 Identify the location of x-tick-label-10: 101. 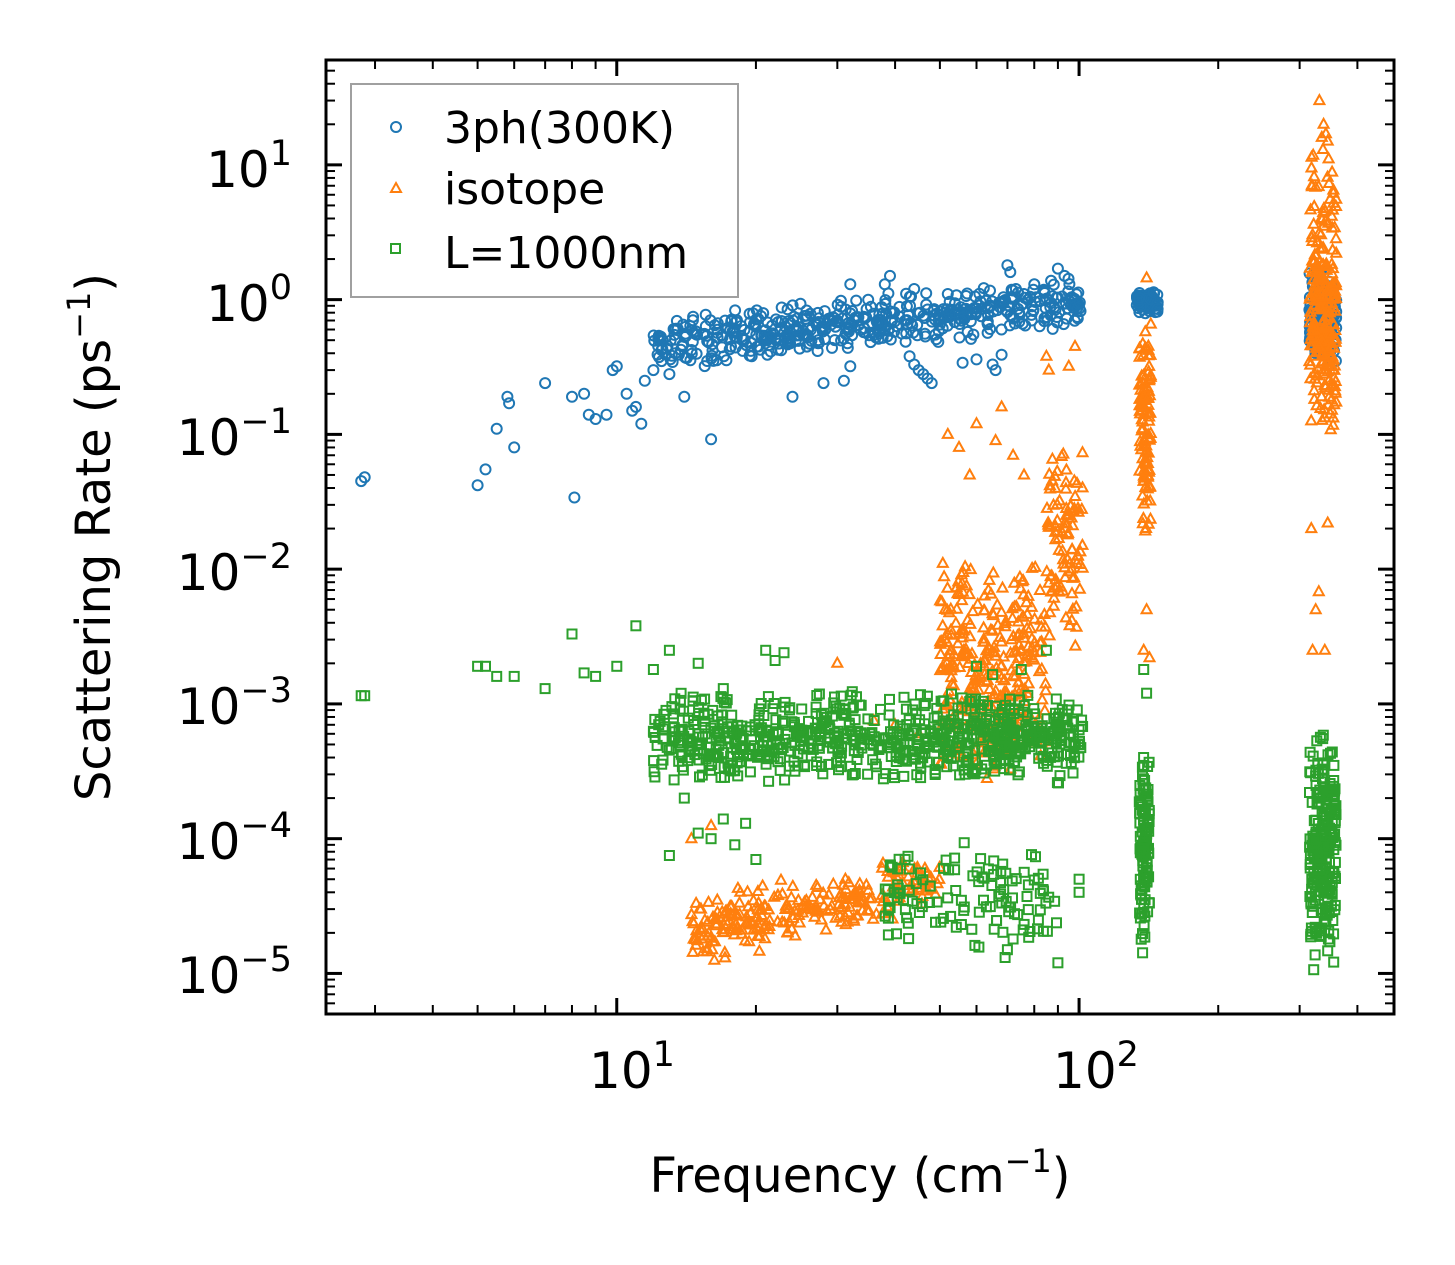
(632, 1067).